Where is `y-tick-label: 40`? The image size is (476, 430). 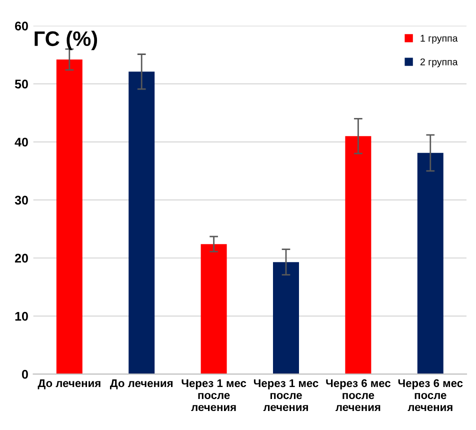
y-tick-label: 40 is located at coordinates (21, 142).